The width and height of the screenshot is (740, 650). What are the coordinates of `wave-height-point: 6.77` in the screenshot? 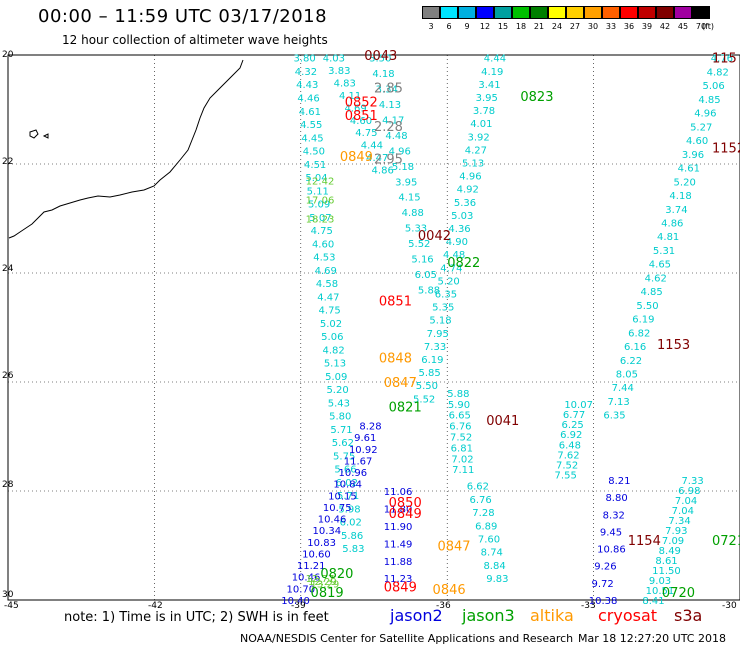 It's located at (574, 415).